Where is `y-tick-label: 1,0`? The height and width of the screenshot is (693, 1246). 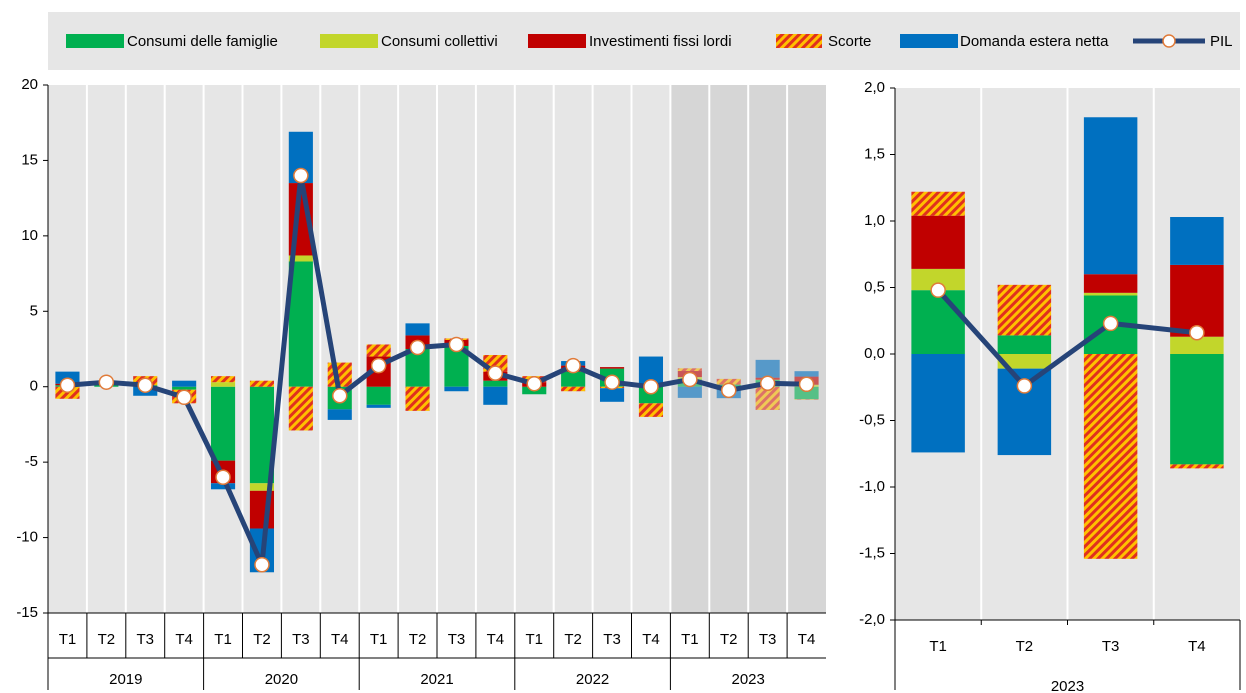 y-tick-label: 1,0 is located at coordinates (874, 220).